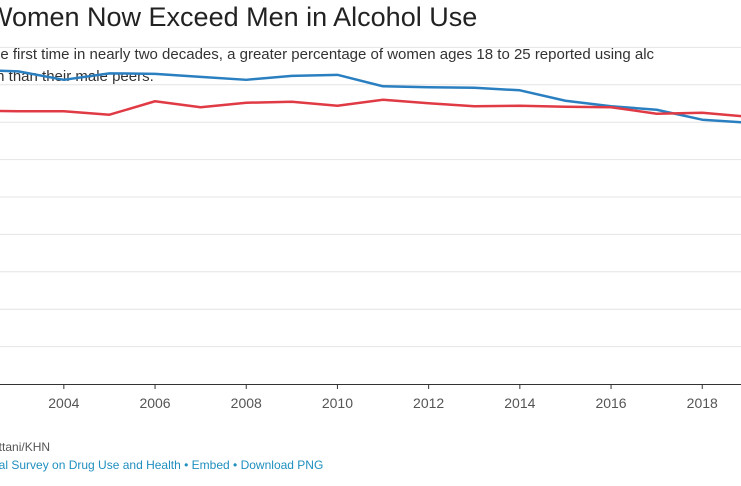 This screenshot has height=486, width=741. I want to click on source-link: nal Survey on Drug Use and Health, so click(90, 465).